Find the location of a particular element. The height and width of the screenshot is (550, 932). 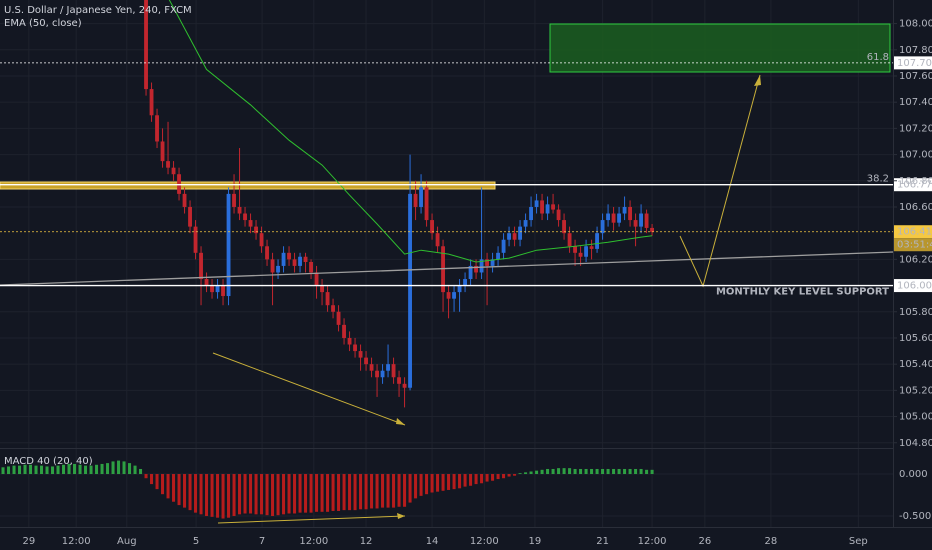

divergence-line is located at coordinates (311, 519).